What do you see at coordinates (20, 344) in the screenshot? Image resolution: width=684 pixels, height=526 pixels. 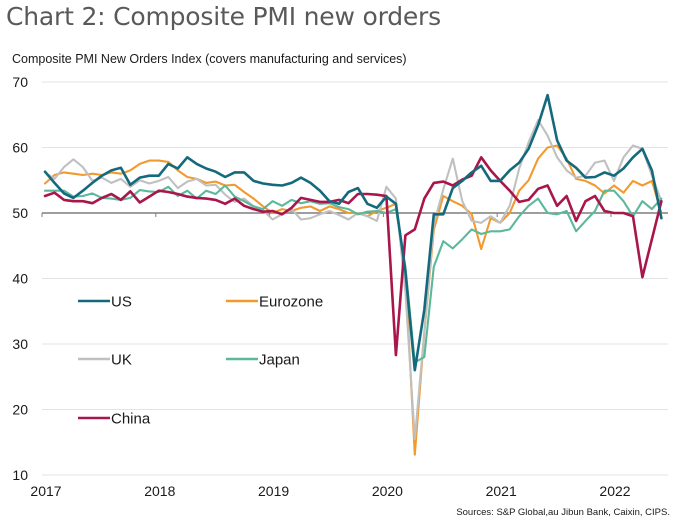 I see `y-tick-label: 30` at bounding box center [20, 344].